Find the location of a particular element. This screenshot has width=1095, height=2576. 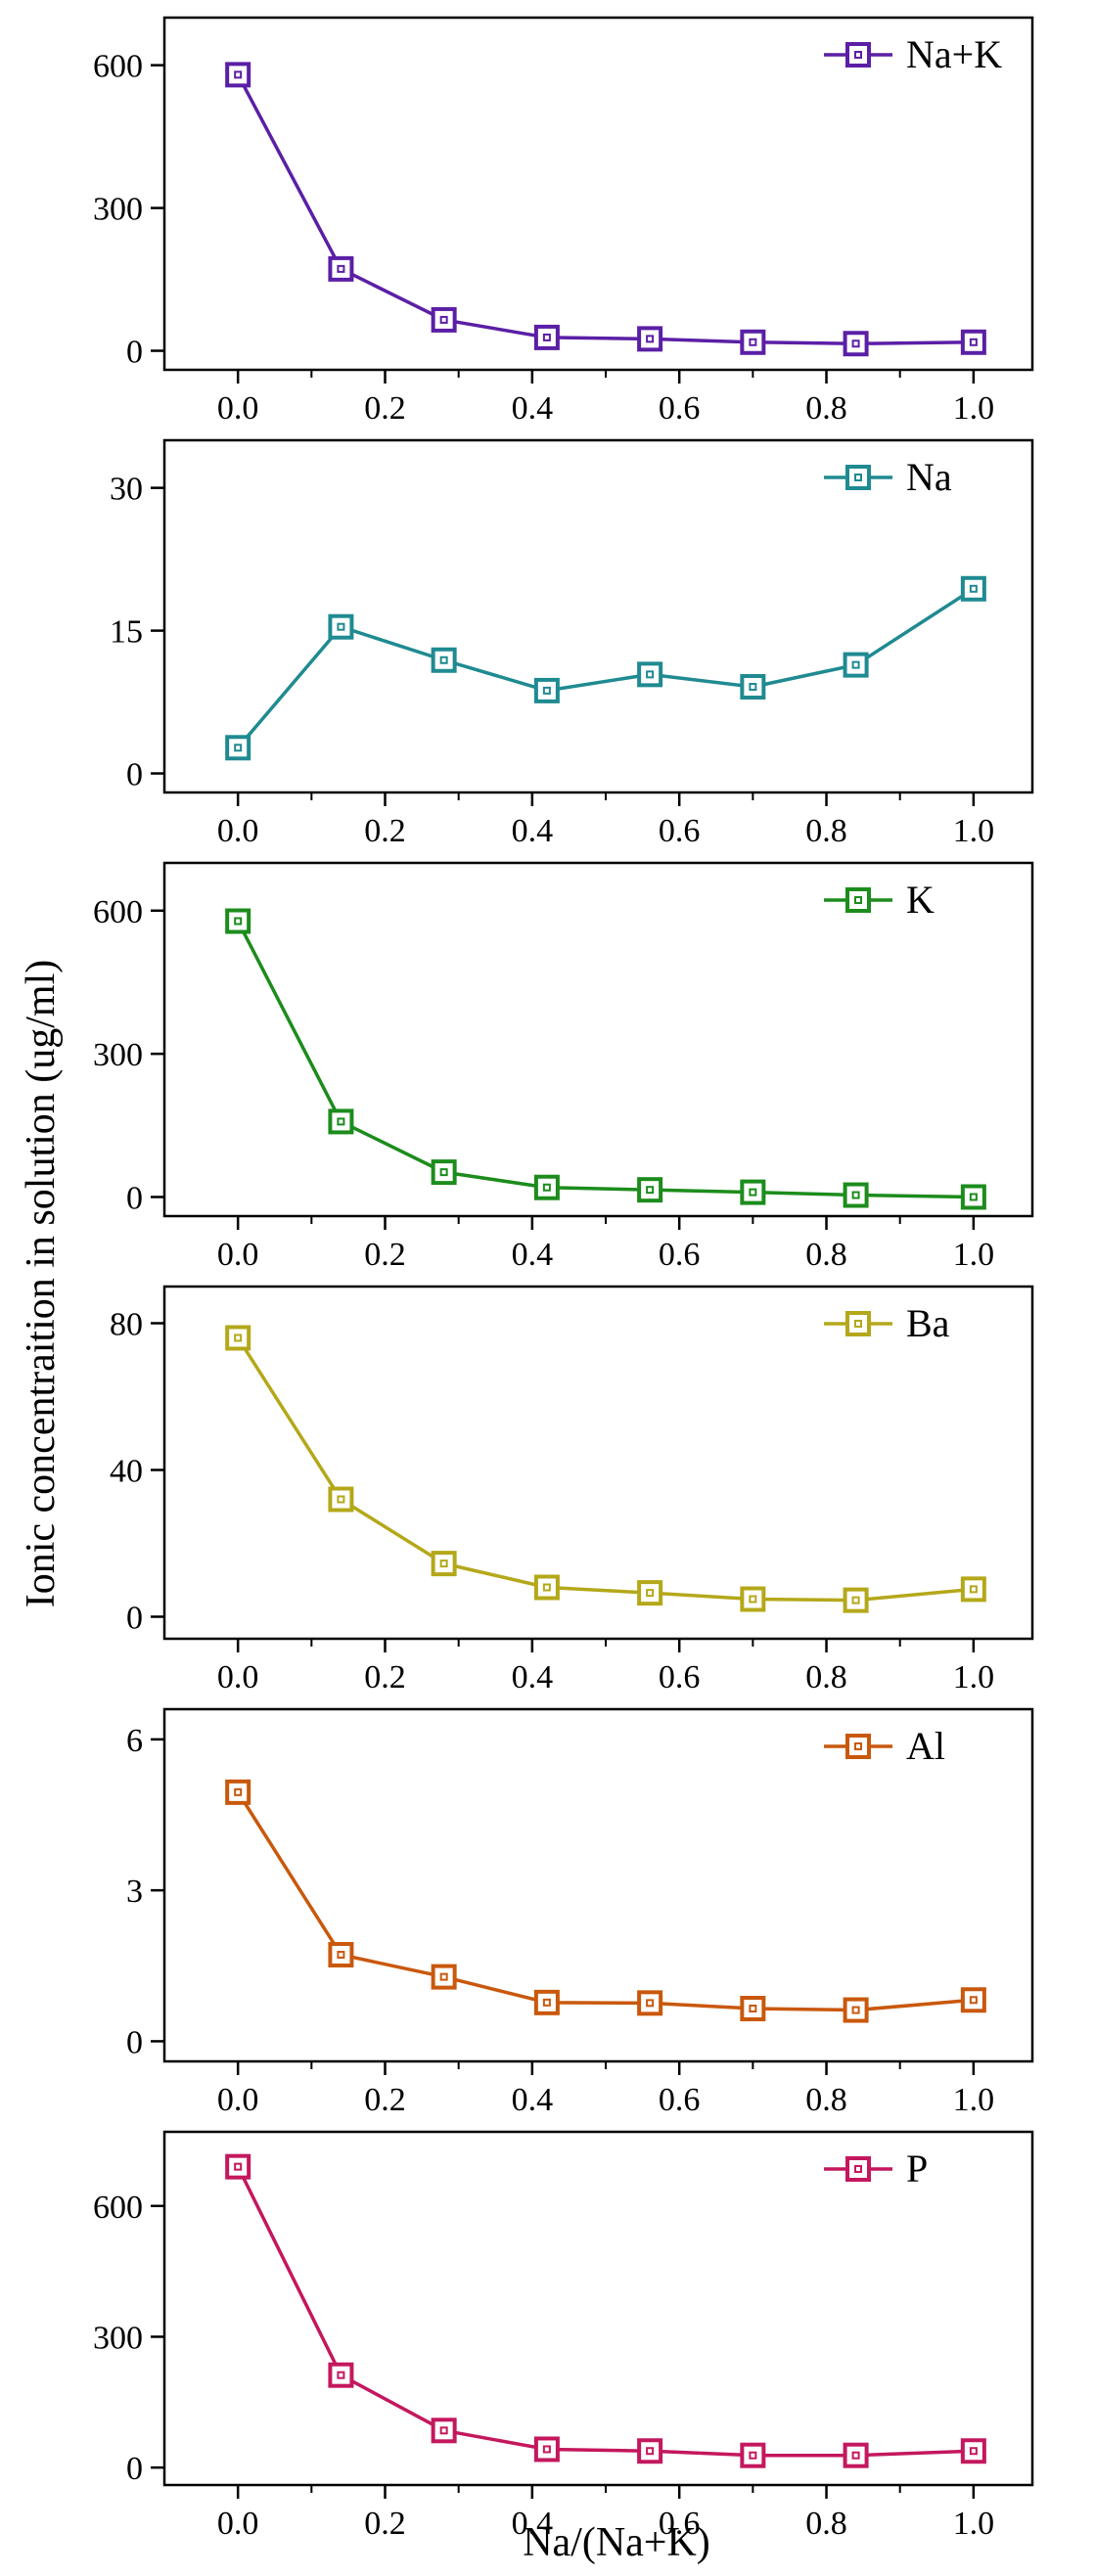

panel-frame-Ba is located at coordinates (598, 1463).